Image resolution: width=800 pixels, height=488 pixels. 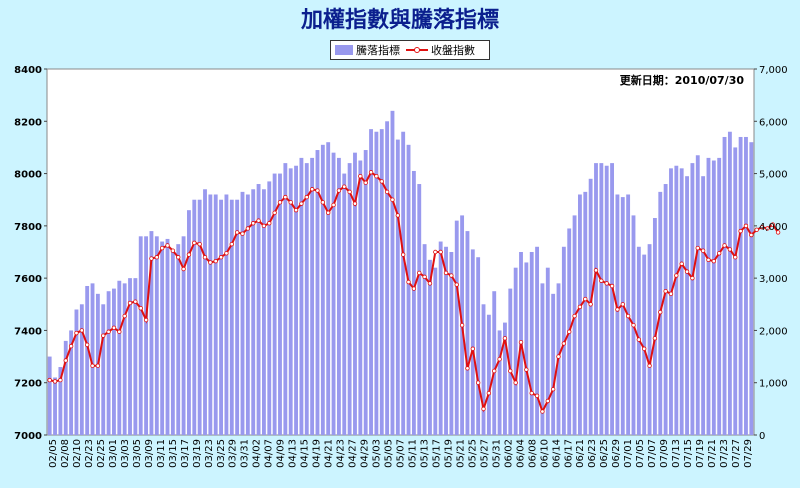 I want to click on x-tick-label: 07/27, so click(x=736, y=453).